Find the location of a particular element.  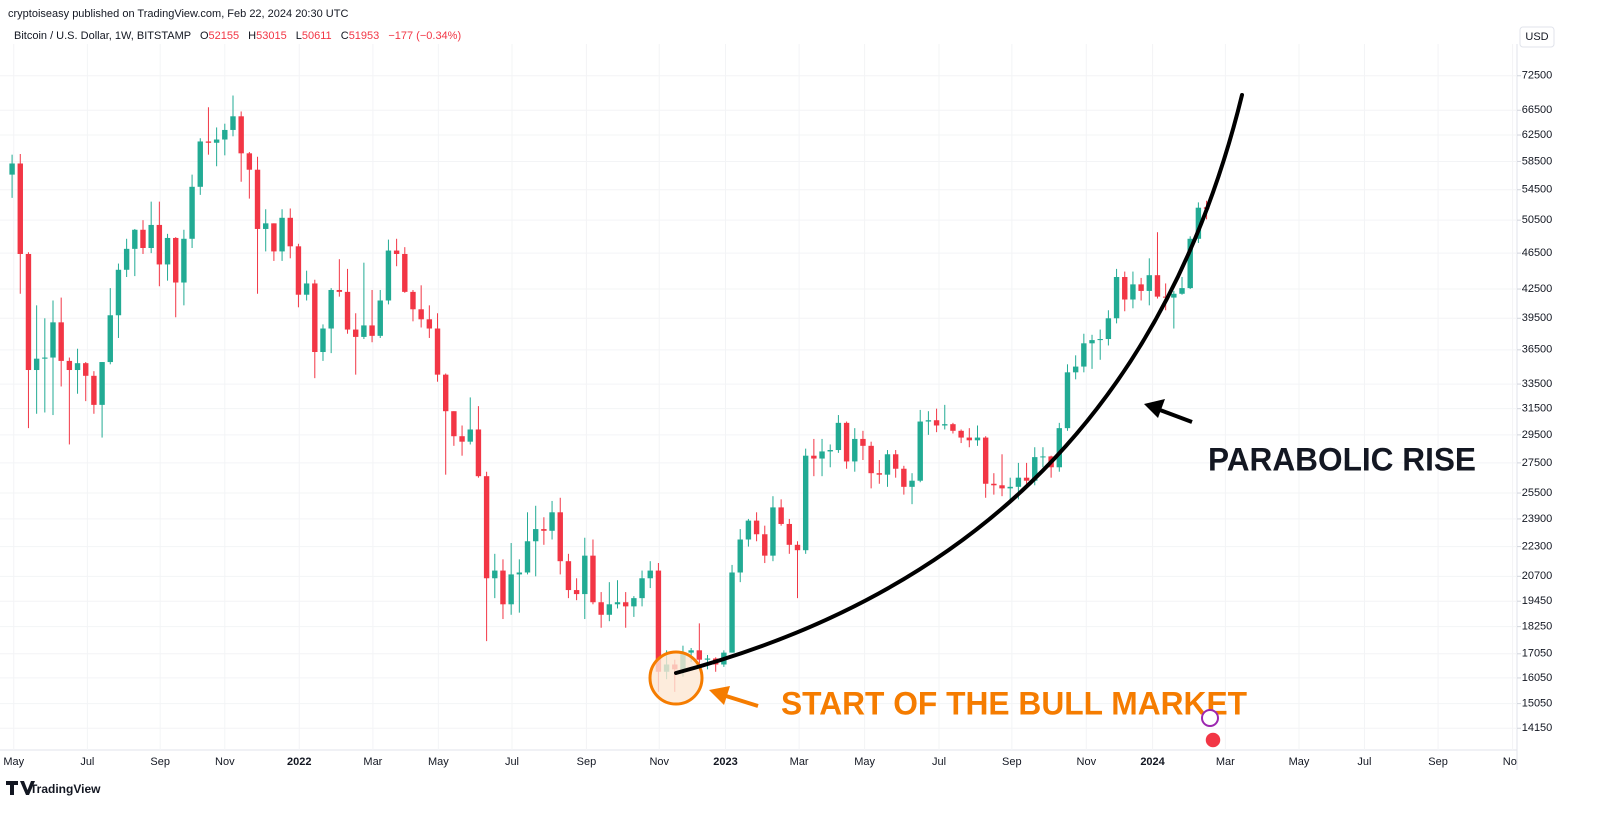

y-tick-label: 31500 is located at coordinates (1537, 409).